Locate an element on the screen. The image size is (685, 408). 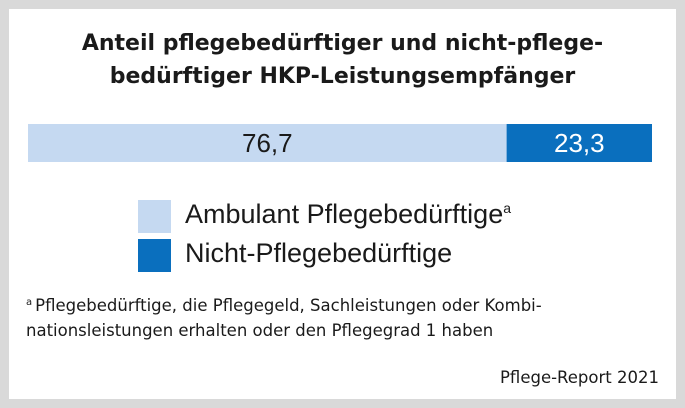
legend-swatch-nicht-pflegebeduerftige is located at coordinates (154, 255).